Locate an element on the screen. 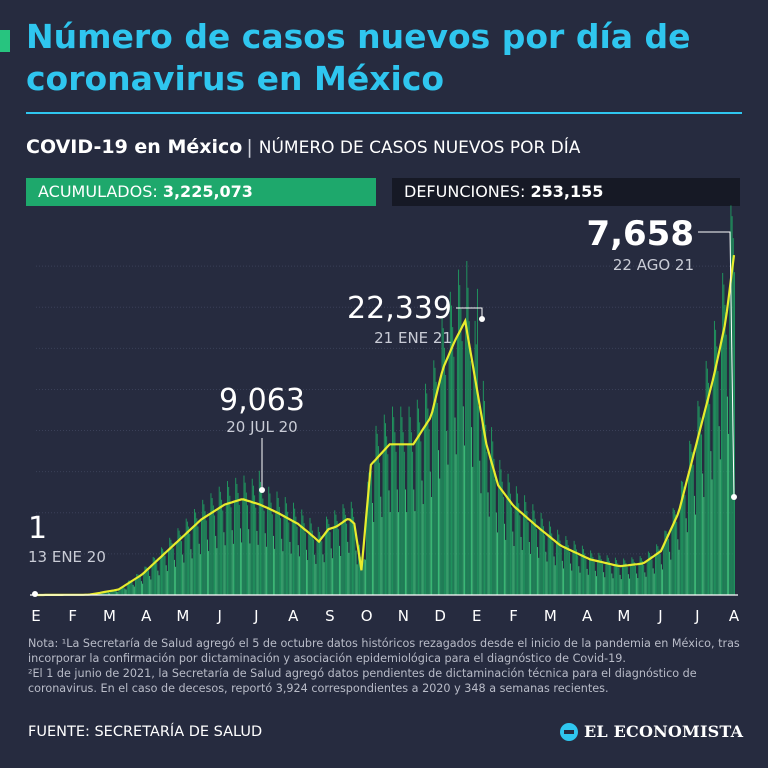  annotation-leader is located at coordinates (716, 364).